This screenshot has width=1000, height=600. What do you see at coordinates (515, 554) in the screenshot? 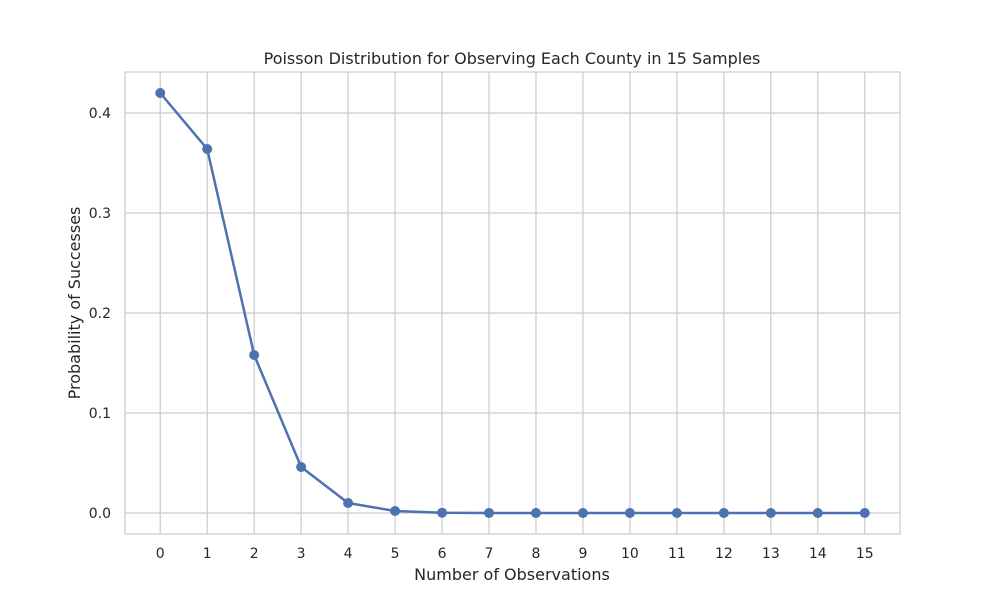
I see `x-axis-ticks: 0 1 2 3 4 5 6 7 8 9 10 11 12 13 14 15` at bounding box center [515, 554].